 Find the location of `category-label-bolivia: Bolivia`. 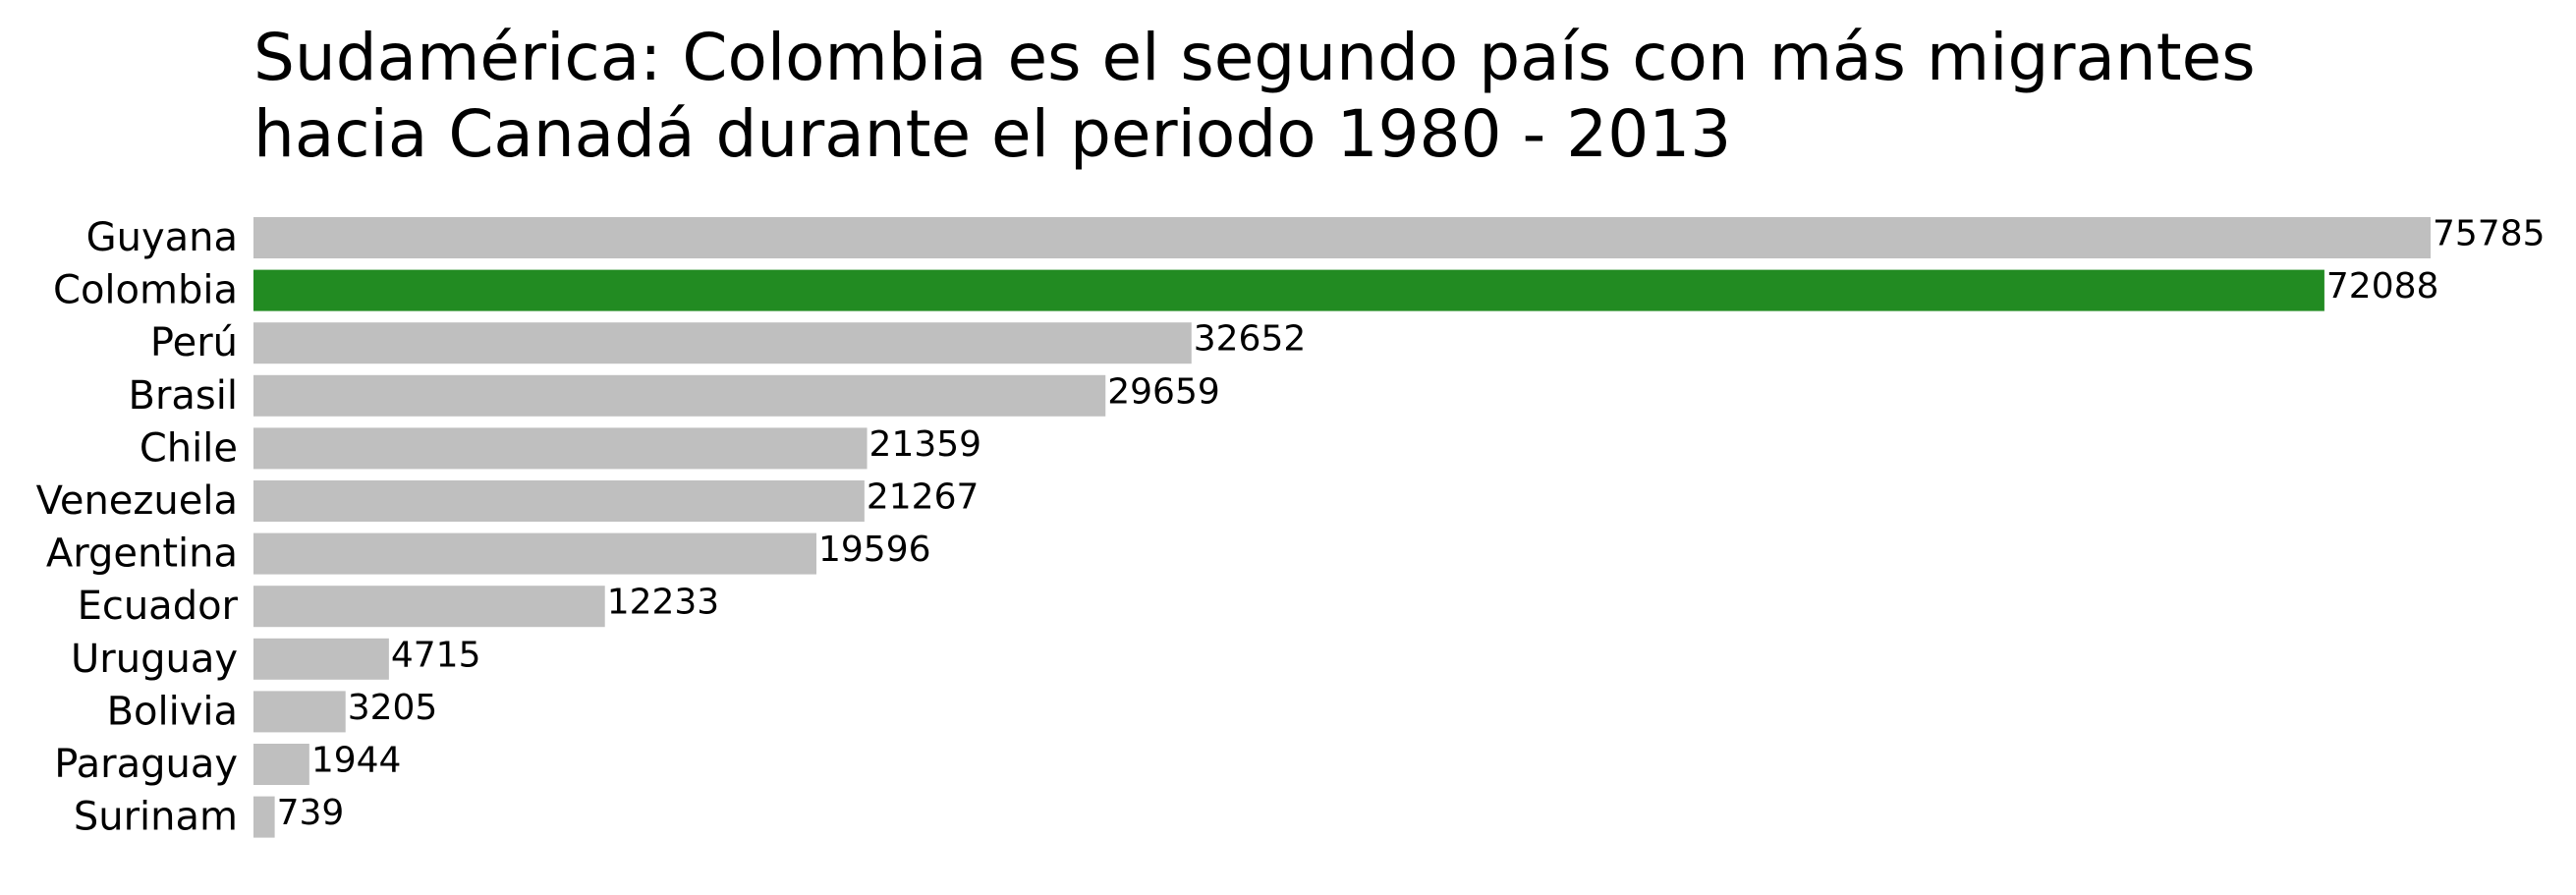

category-label-bolivia: Bolivia is located at coordinates (172, 711).